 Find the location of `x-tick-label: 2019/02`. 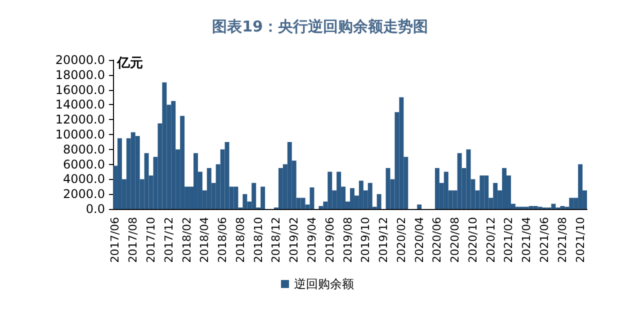

x-tick-label: 2019/02 is located at coordinates (294, 240).